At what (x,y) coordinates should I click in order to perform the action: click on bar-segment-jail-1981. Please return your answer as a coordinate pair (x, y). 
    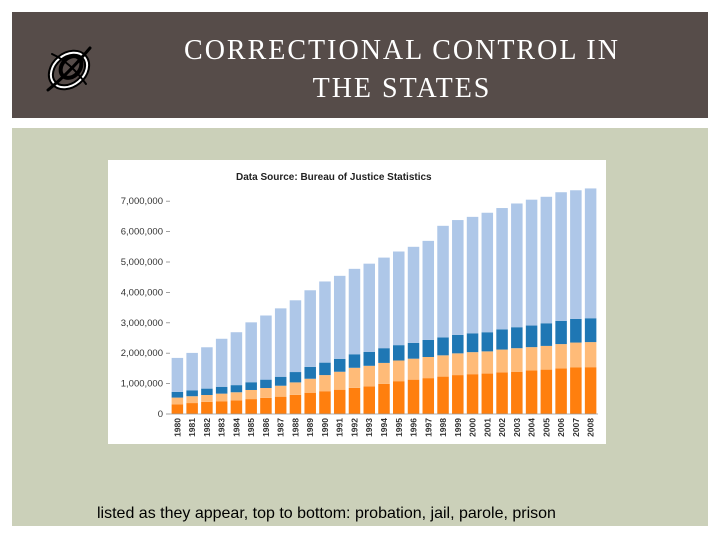
    Looking at the image, I should click on (192, 393).